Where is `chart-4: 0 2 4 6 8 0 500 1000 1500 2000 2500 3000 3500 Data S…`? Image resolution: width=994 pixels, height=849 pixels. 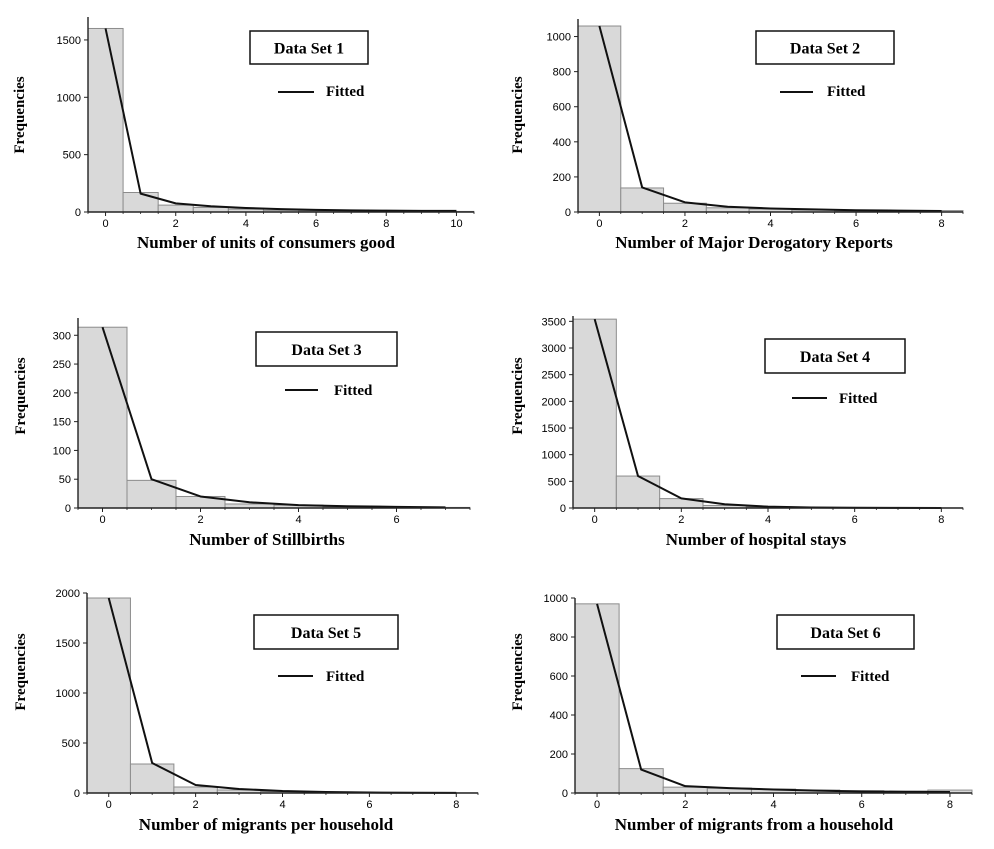 chart-4: 0 2 4 6 8 0 500 1000 1500 2000 2500 3000 3500 Data S… is located at coordinates (737, 432).